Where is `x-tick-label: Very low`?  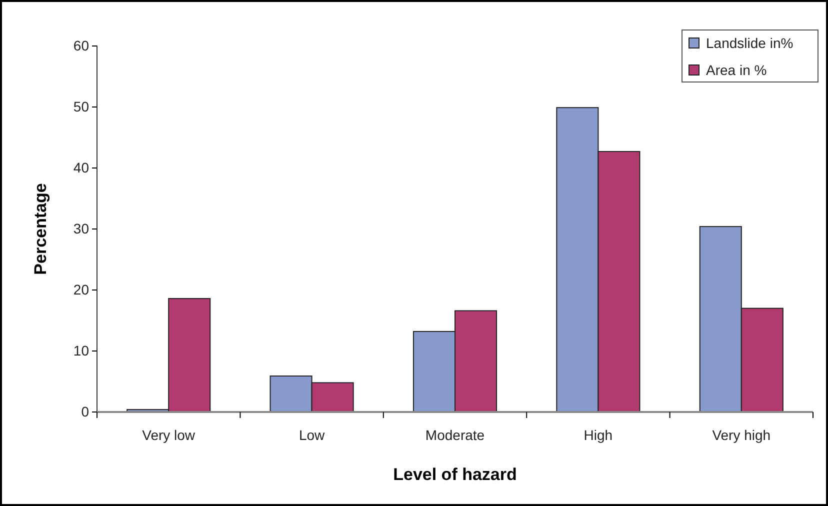 x-tick-label: Very low is located at coordinates (169, 435).